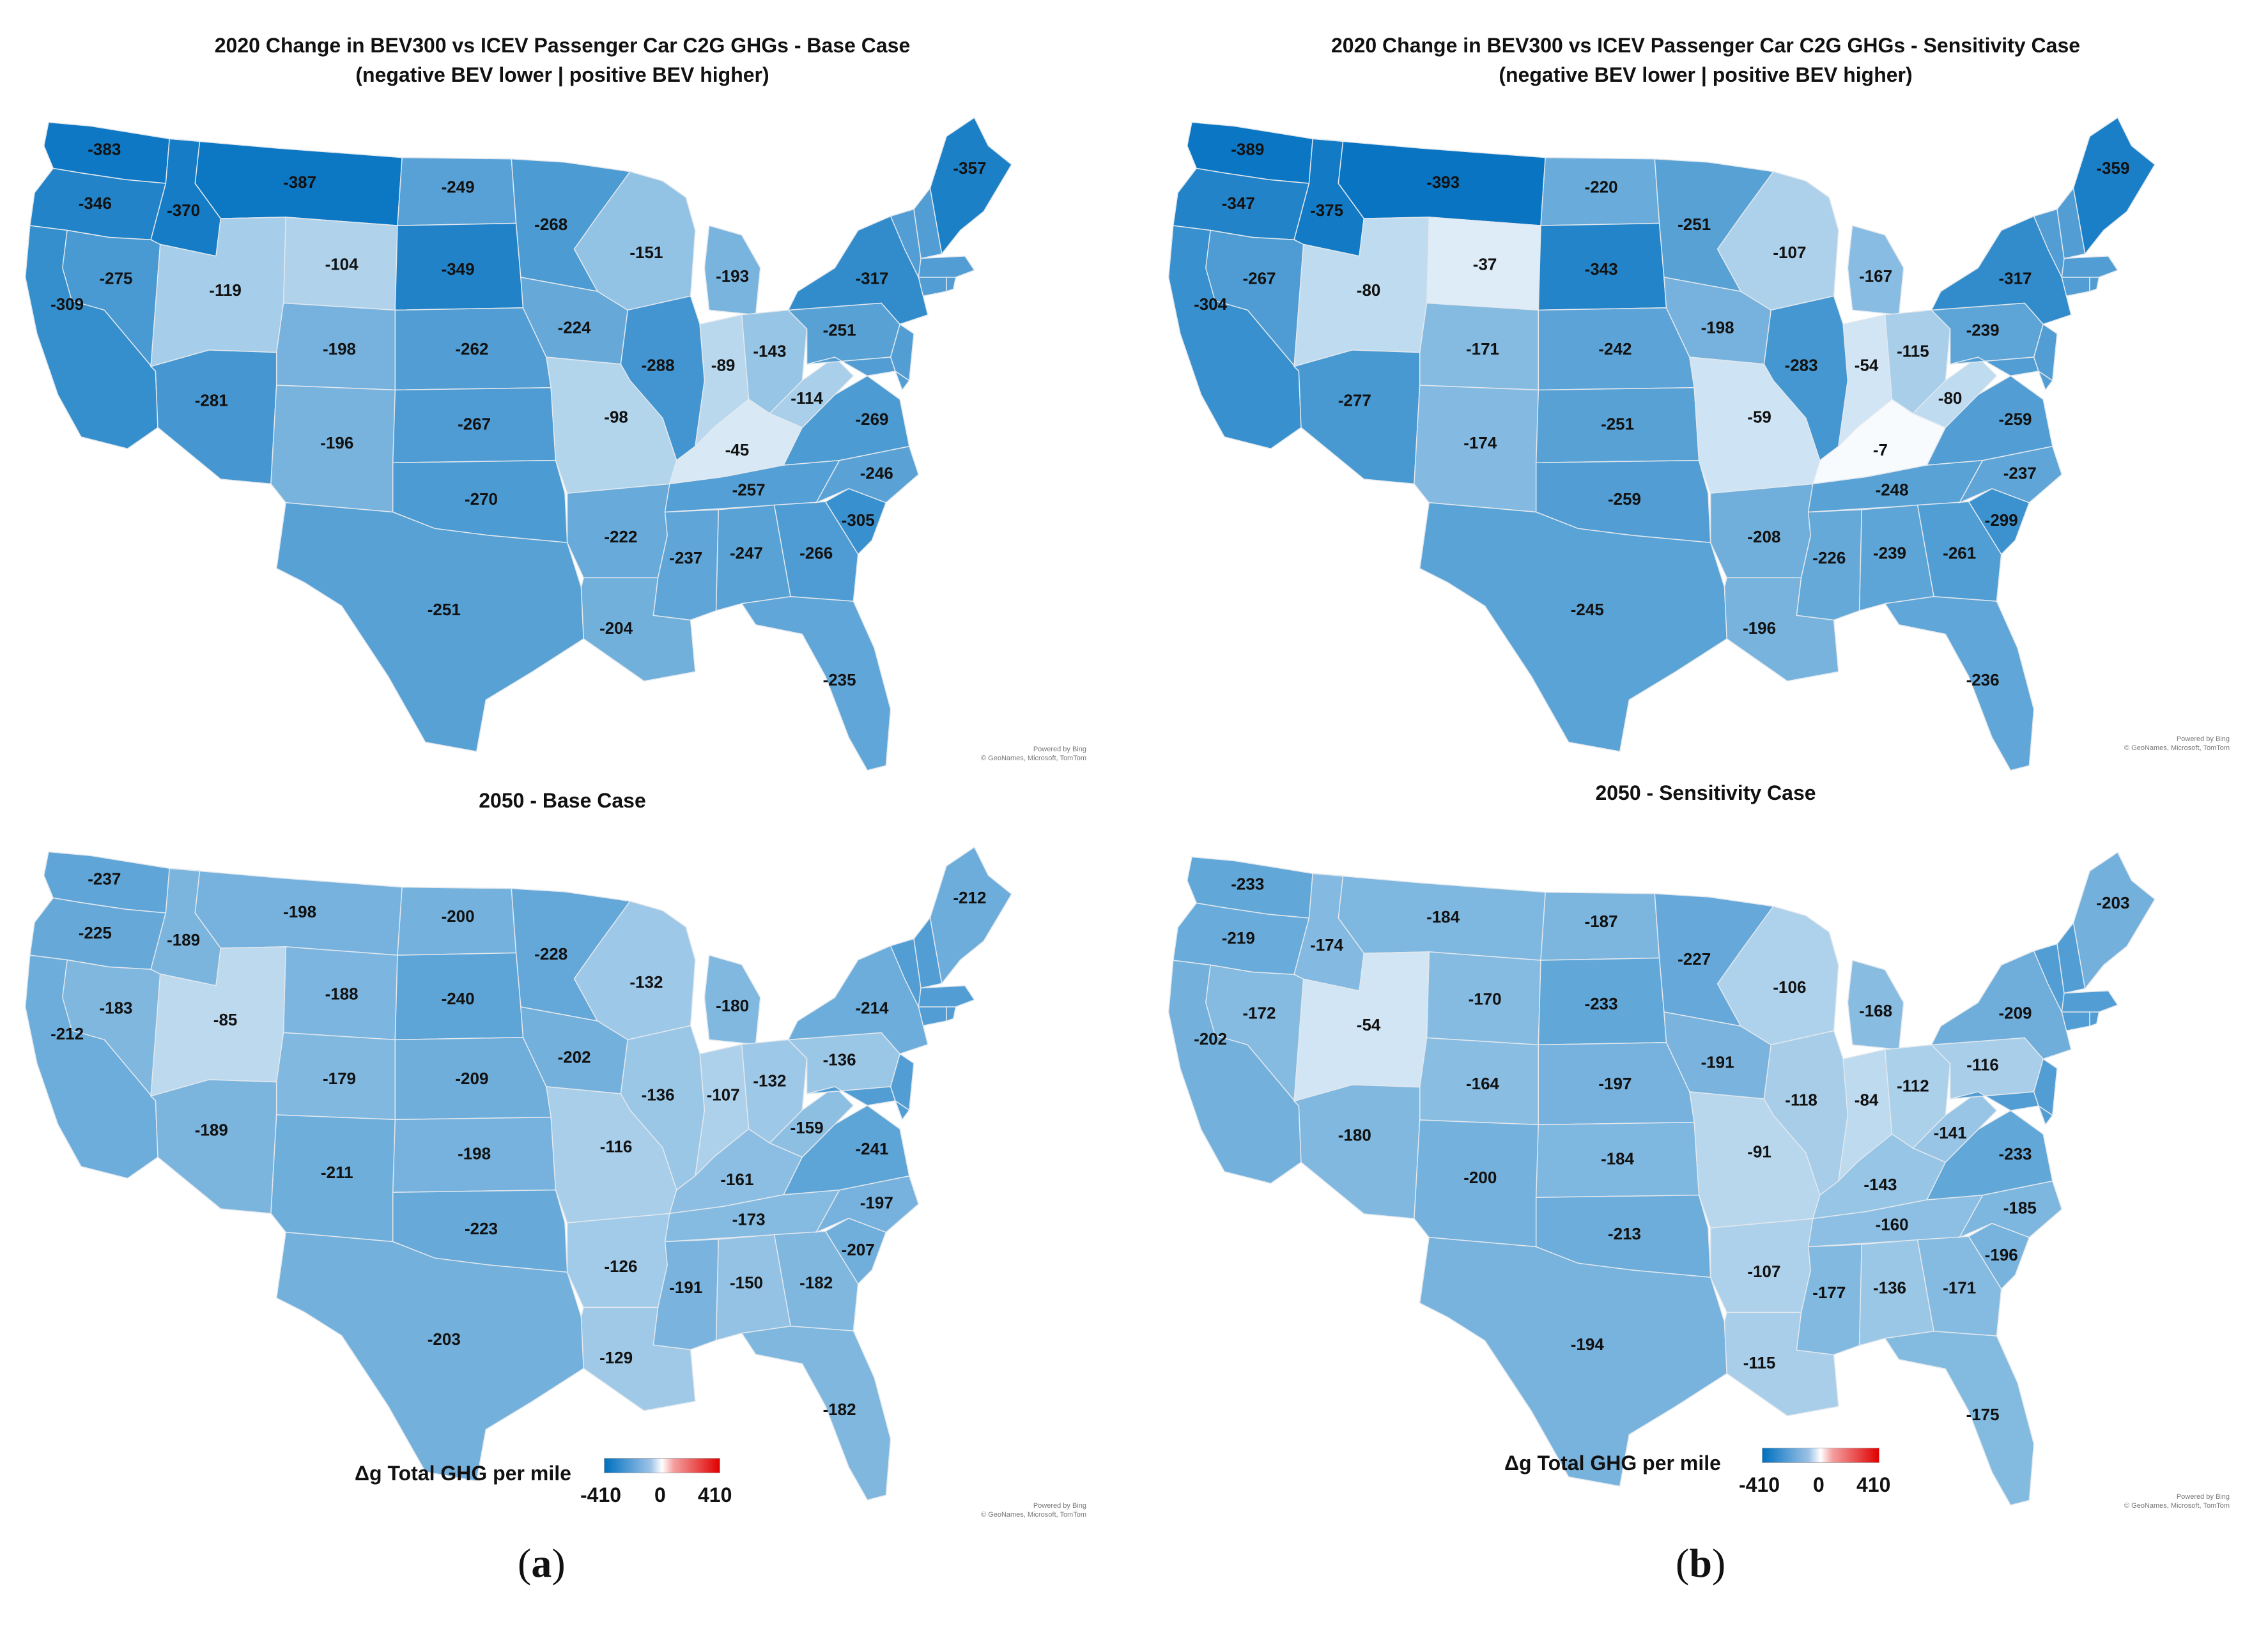 This screenshot has height=1640, width=2268. What do you see at coordinates (1759, 416) in the screenshot?
I see `state-value-mo: -59` at bounding box center [1759, 416].